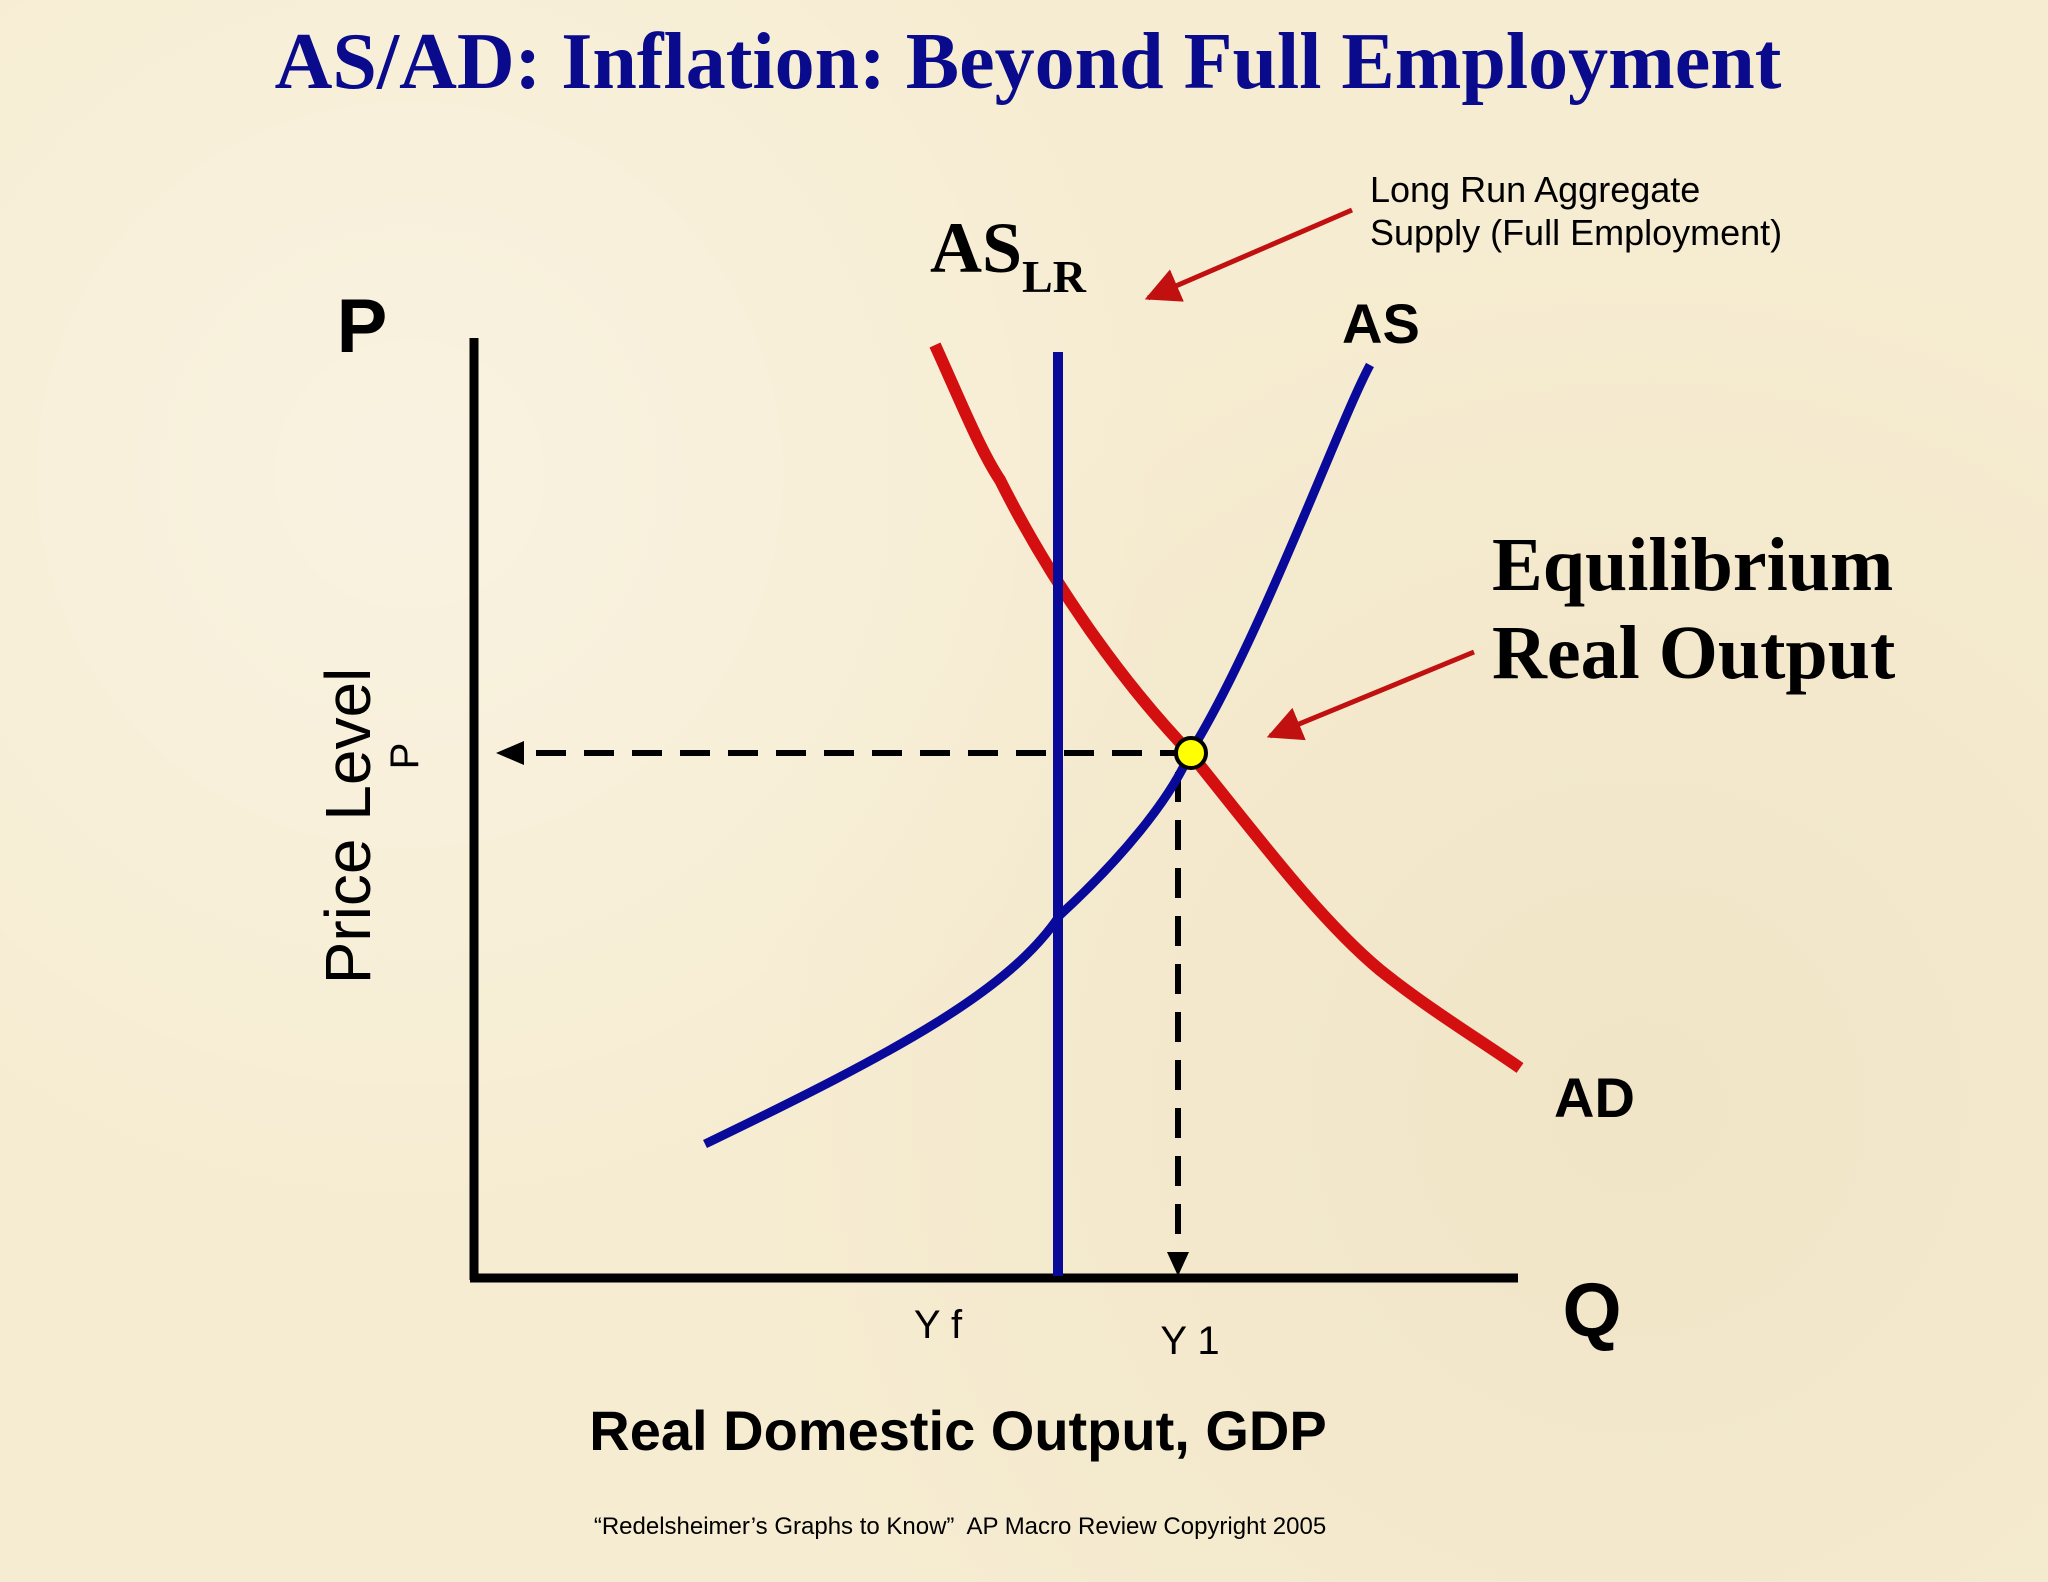 The height and width of the screenshot is (1582, 2048). Describe the element at coordinates (938, 1325) in the screenshot. I see `x-tick-yf: Y f` at that location.